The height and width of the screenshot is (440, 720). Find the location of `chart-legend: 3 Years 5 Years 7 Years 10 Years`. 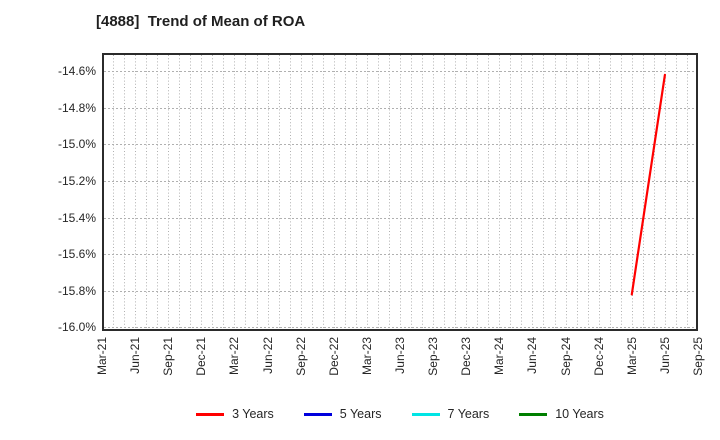

chart-legend: 3 Years 5 Years 7 Years 10 Years is located at coordinates (400, 414).